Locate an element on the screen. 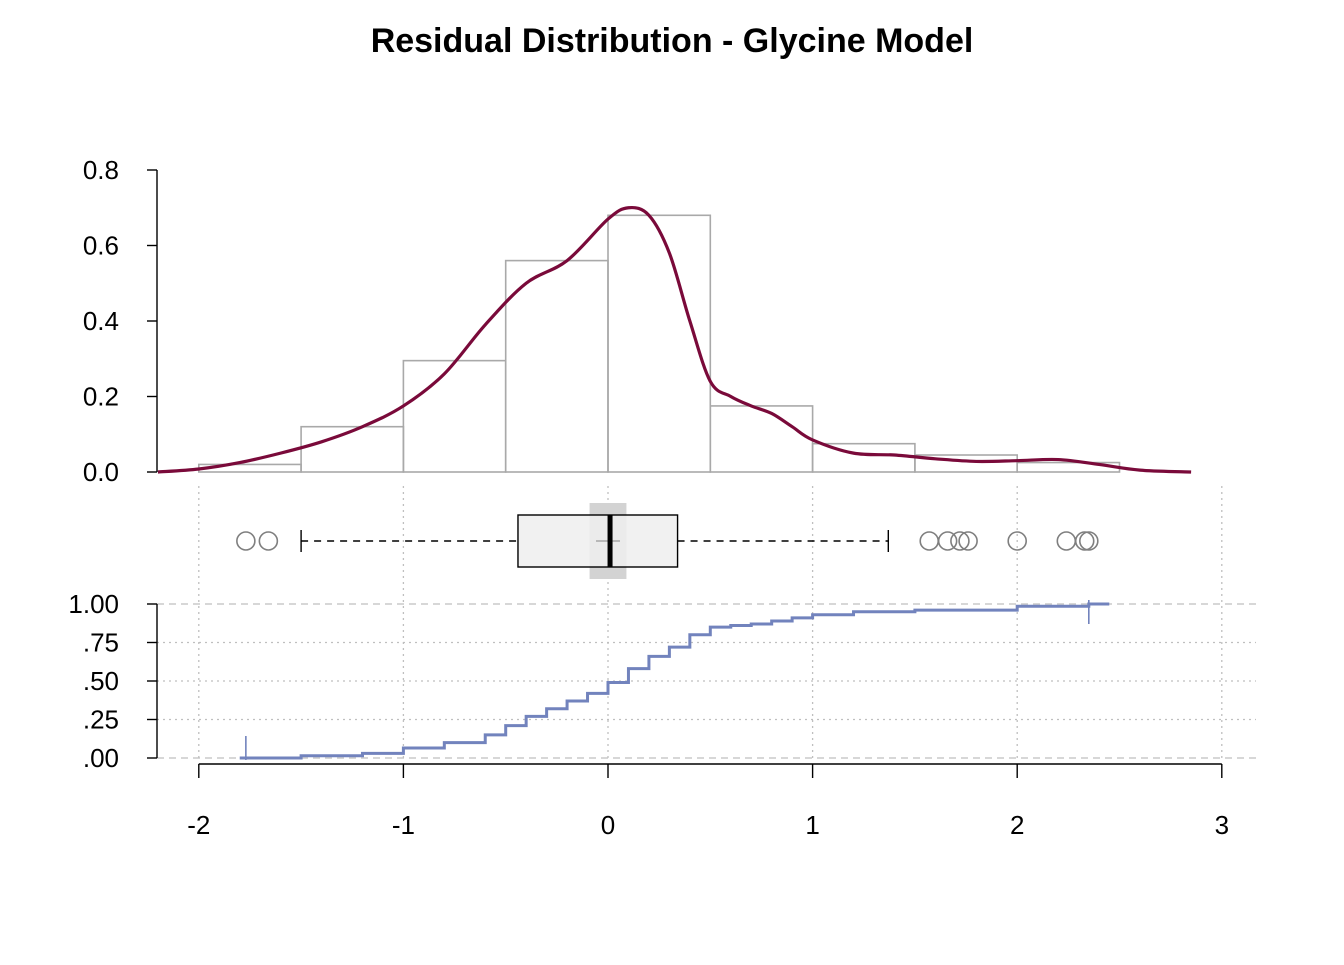 The height and width of the screenshot is (965, 1344). ecdf-y-tick-label: .50 is located at coordinates (101, 681).